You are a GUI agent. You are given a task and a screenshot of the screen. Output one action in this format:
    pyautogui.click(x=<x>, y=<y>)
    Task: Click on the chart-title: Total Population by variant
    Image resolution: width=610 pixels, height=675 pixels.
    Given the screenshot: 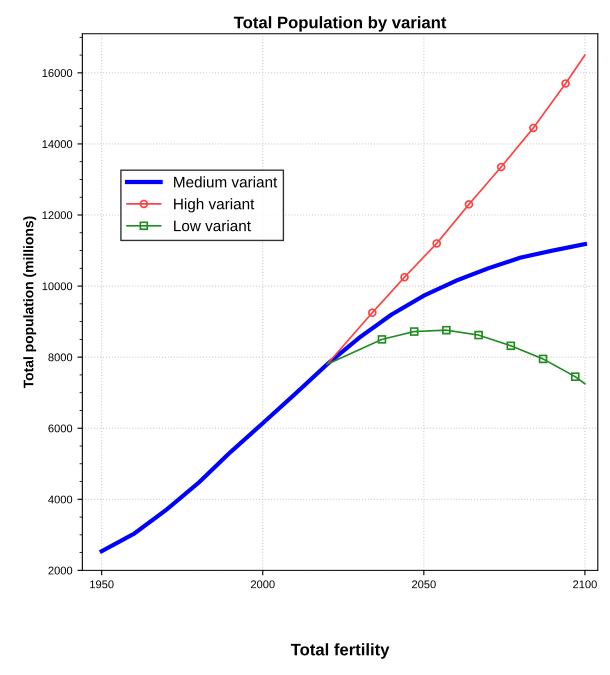 What is the action you would take?
    pyautogui.click(x=340, y=24)
    